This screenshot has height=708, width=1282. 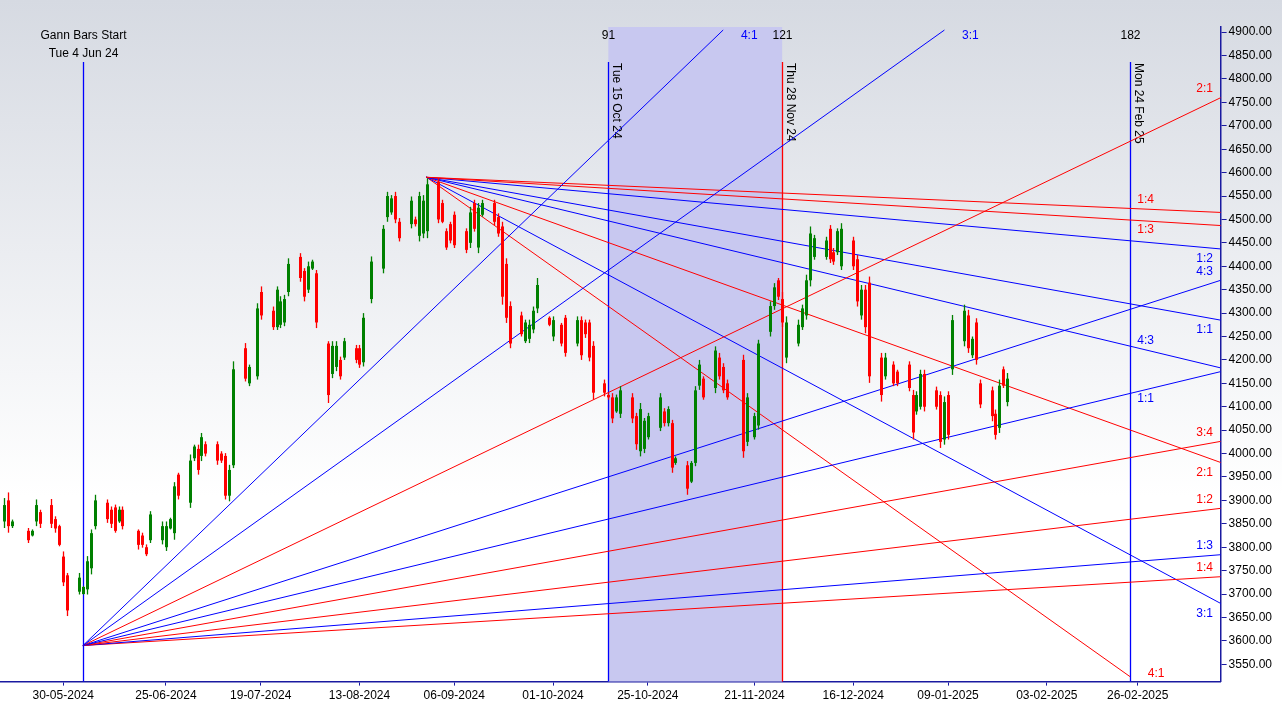 What do you see at coordinates (261, 695) in the screenshot?
I see `x-tick-label: 19-07-2024` at bounding box center [261, 695].